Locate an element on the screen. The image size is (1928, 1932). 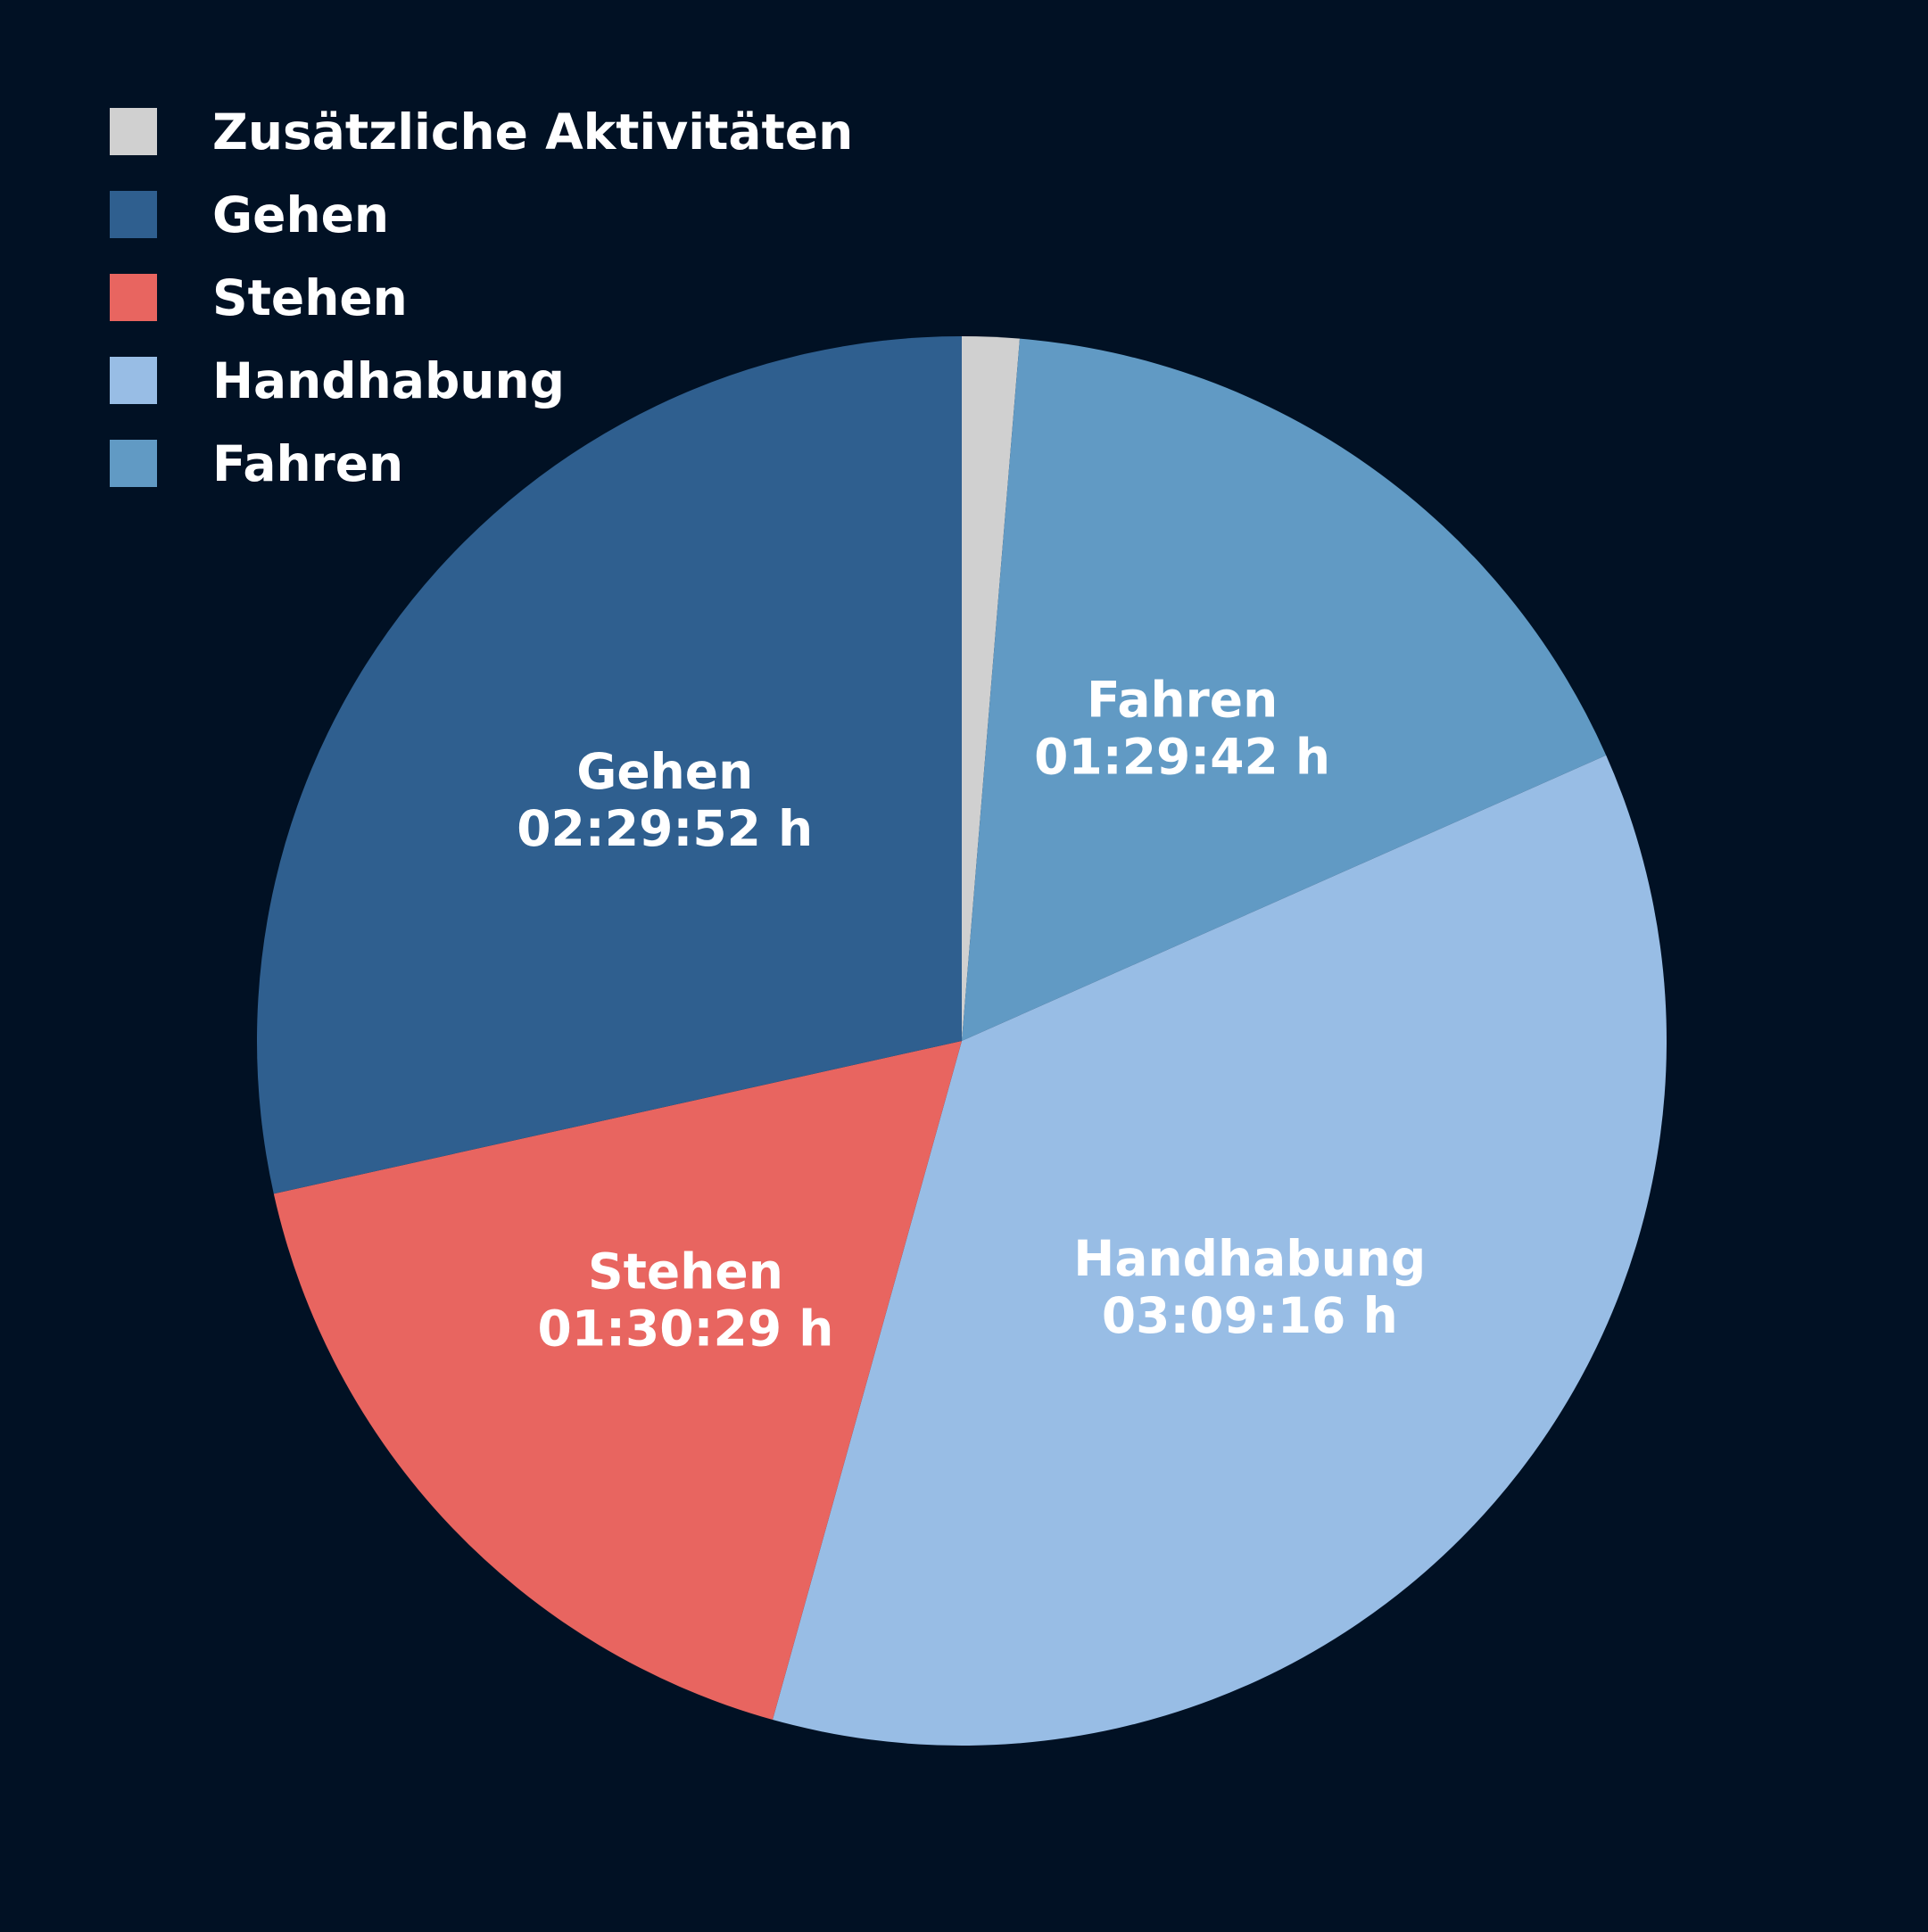
slice-label-gehen: Gehen is located at coordinates (664, 772).